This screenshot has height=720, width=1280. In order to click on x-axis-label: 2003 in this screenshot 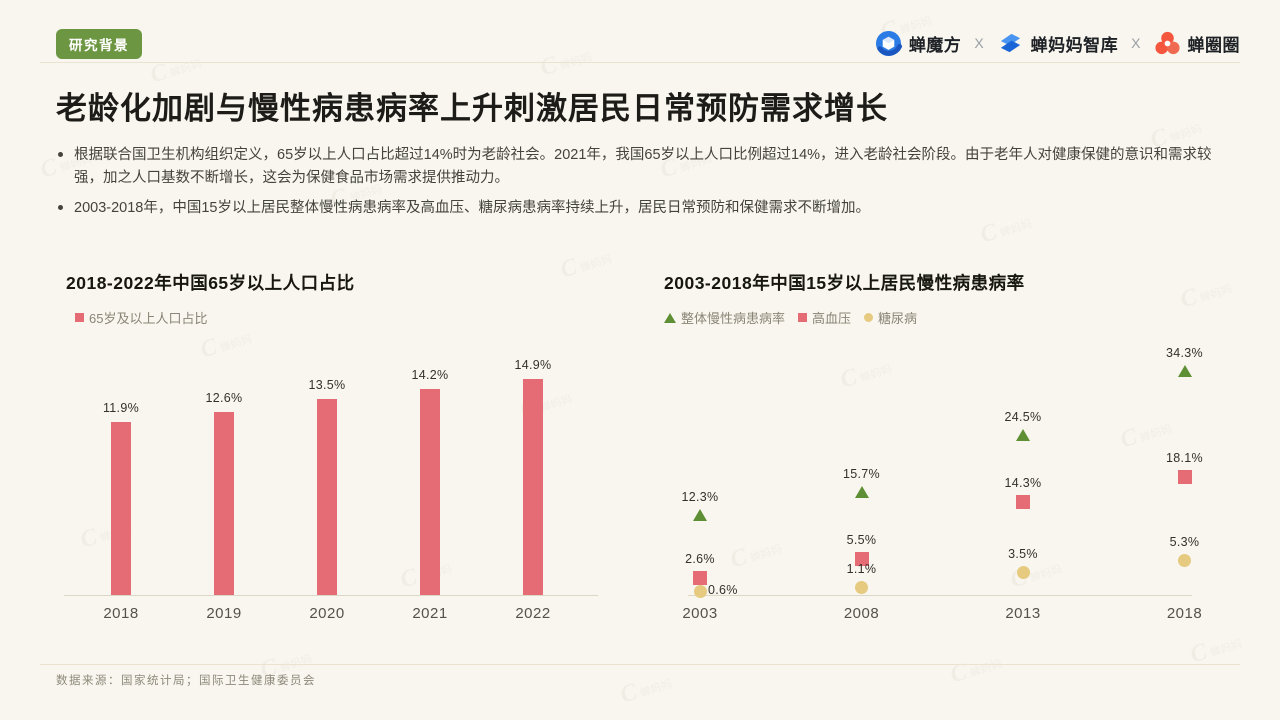, I will do `click(700, 613)`.